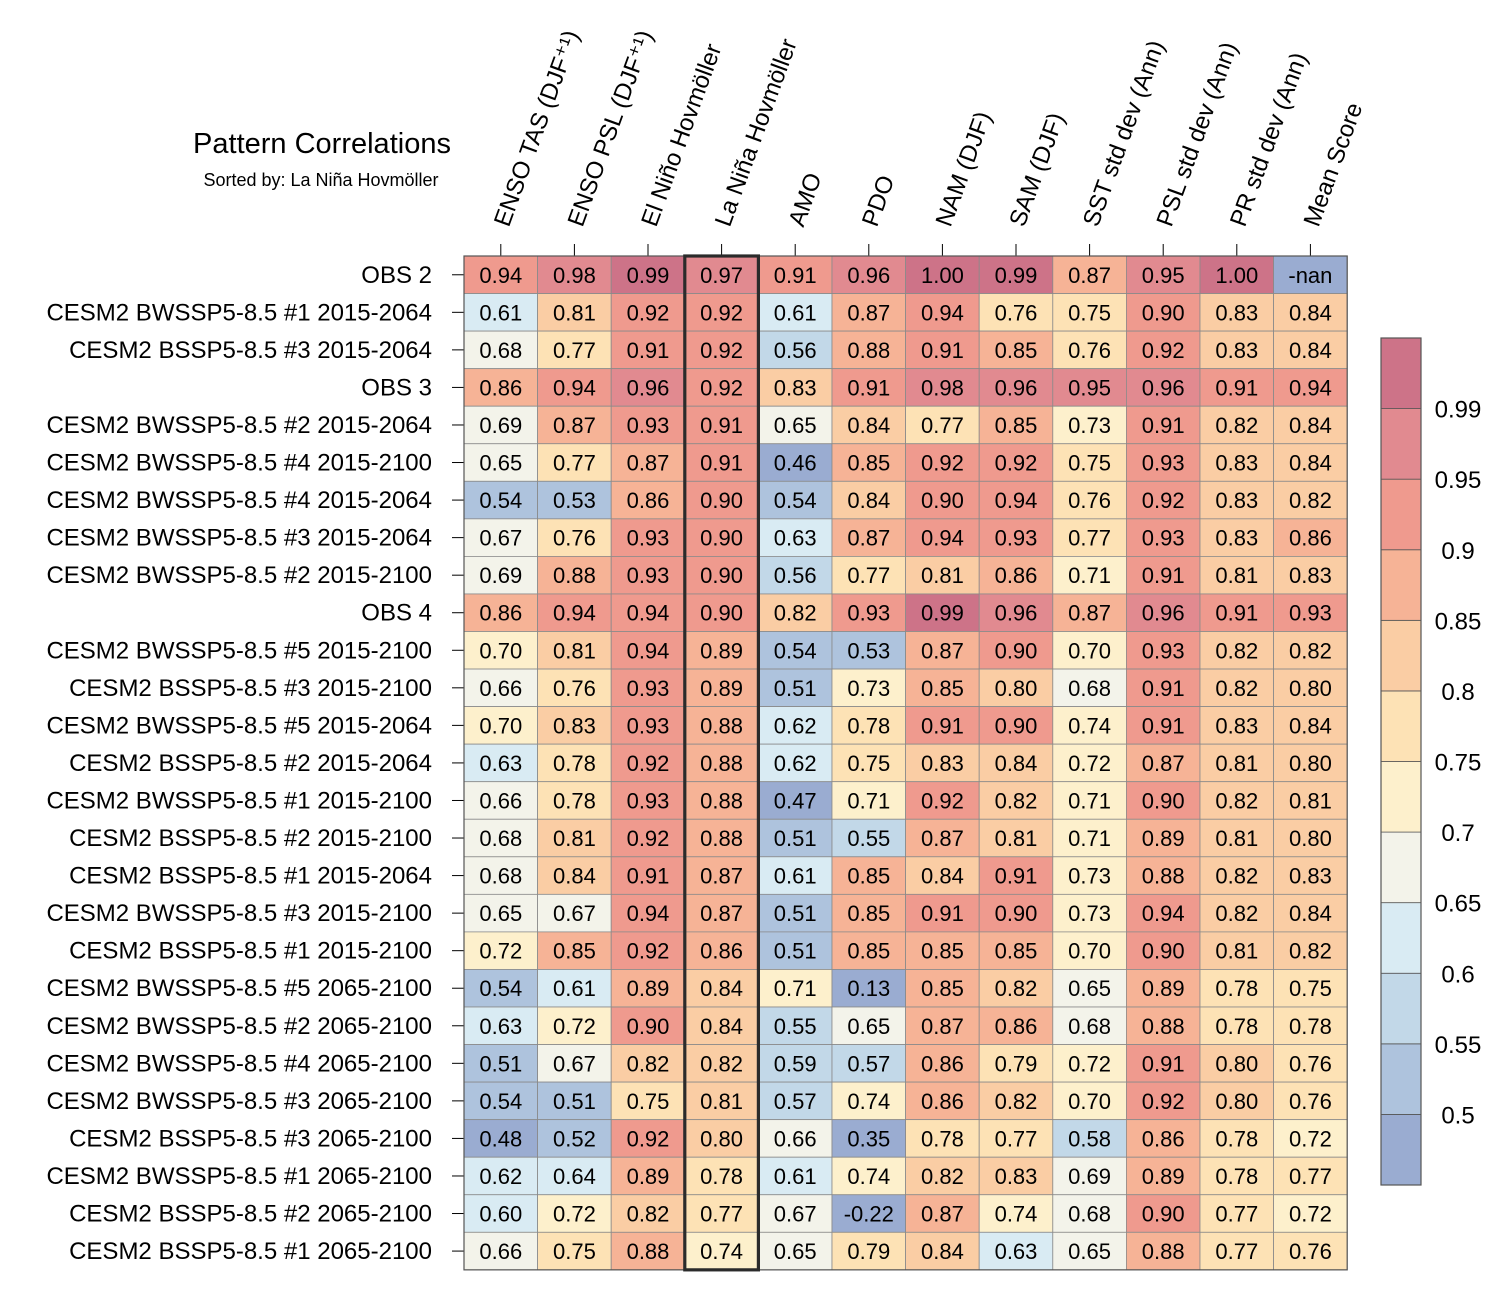  I want to click on chart-title: Pattern Correlations, so click(322, 144).